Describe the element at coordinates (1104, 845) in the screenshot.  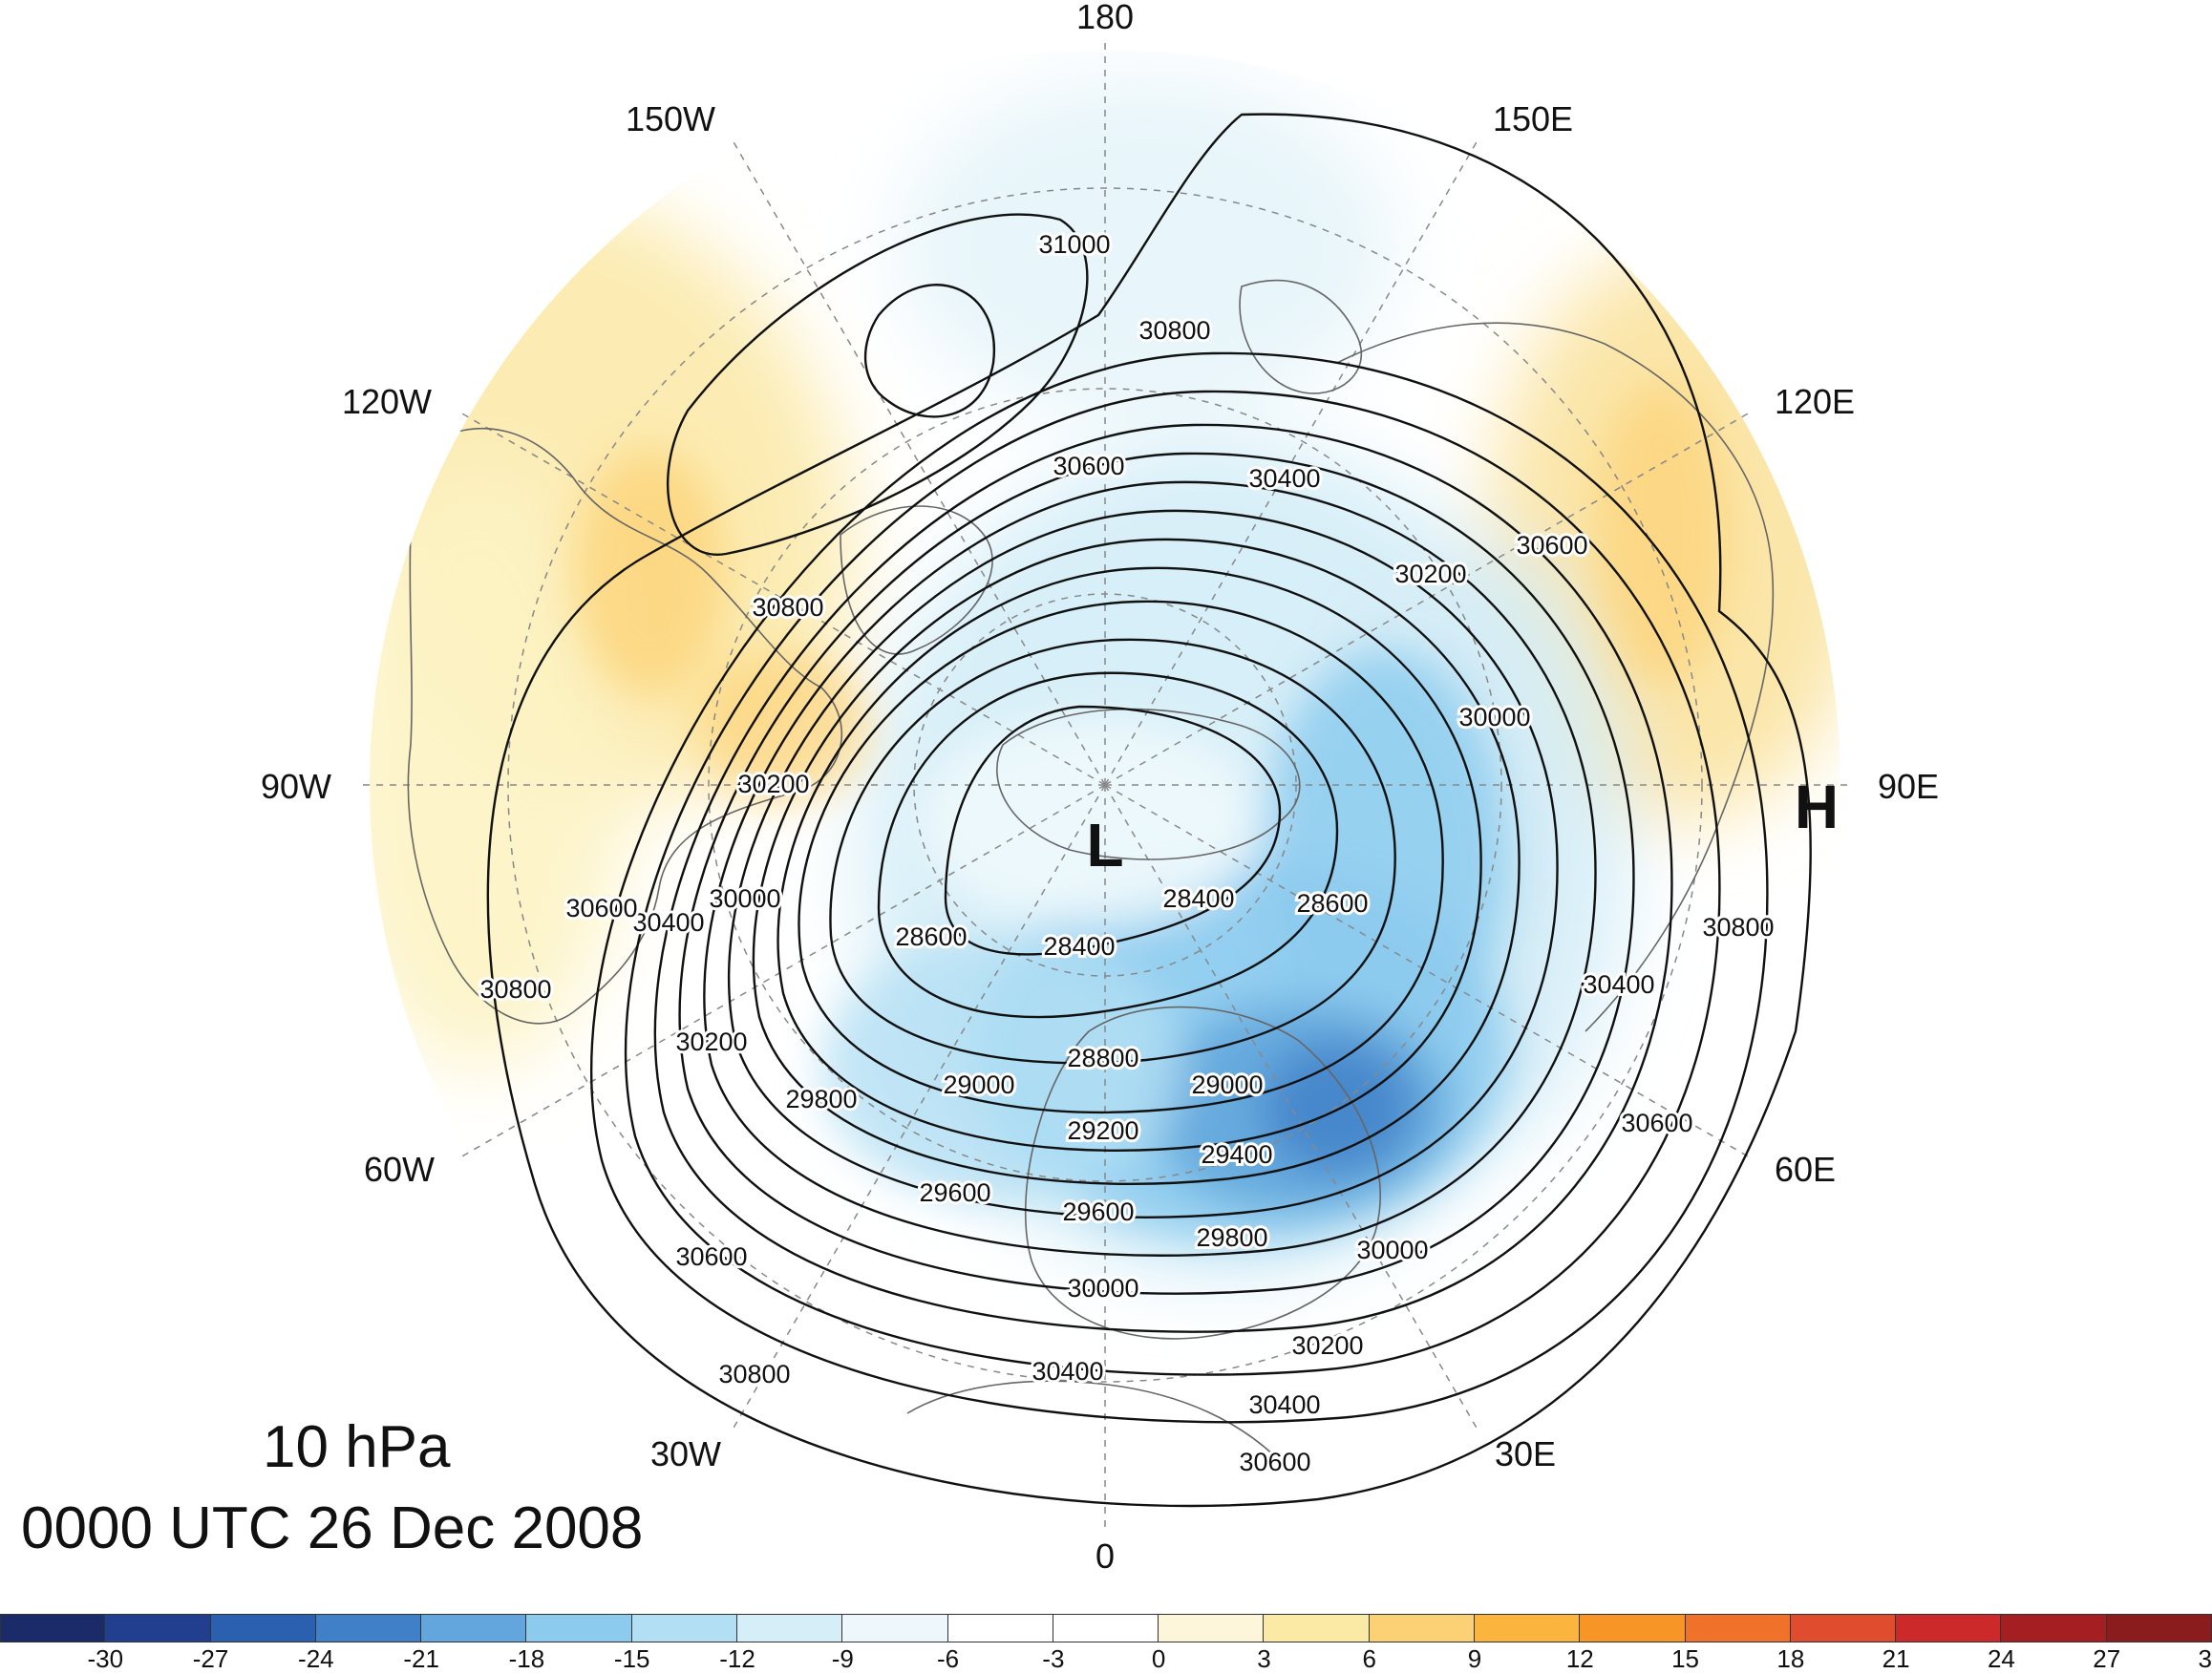
I see `low-center-label: L` at that location.